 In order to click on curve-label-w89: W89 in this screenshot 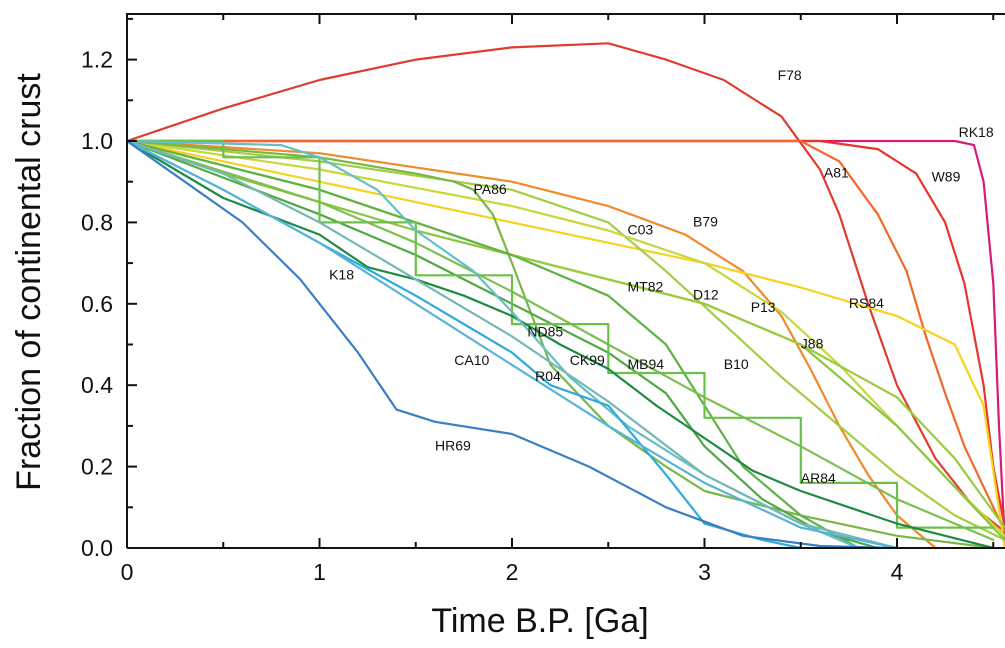, I will do `click(946, 177)`.